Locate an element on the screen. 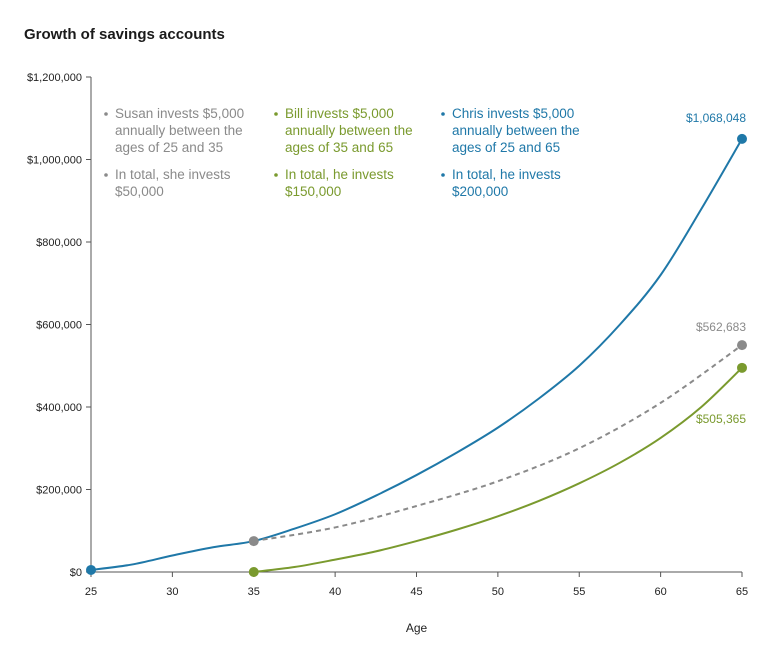  bill-note-2: In total, he invests $150,000 is located at coordinates (334, 183).